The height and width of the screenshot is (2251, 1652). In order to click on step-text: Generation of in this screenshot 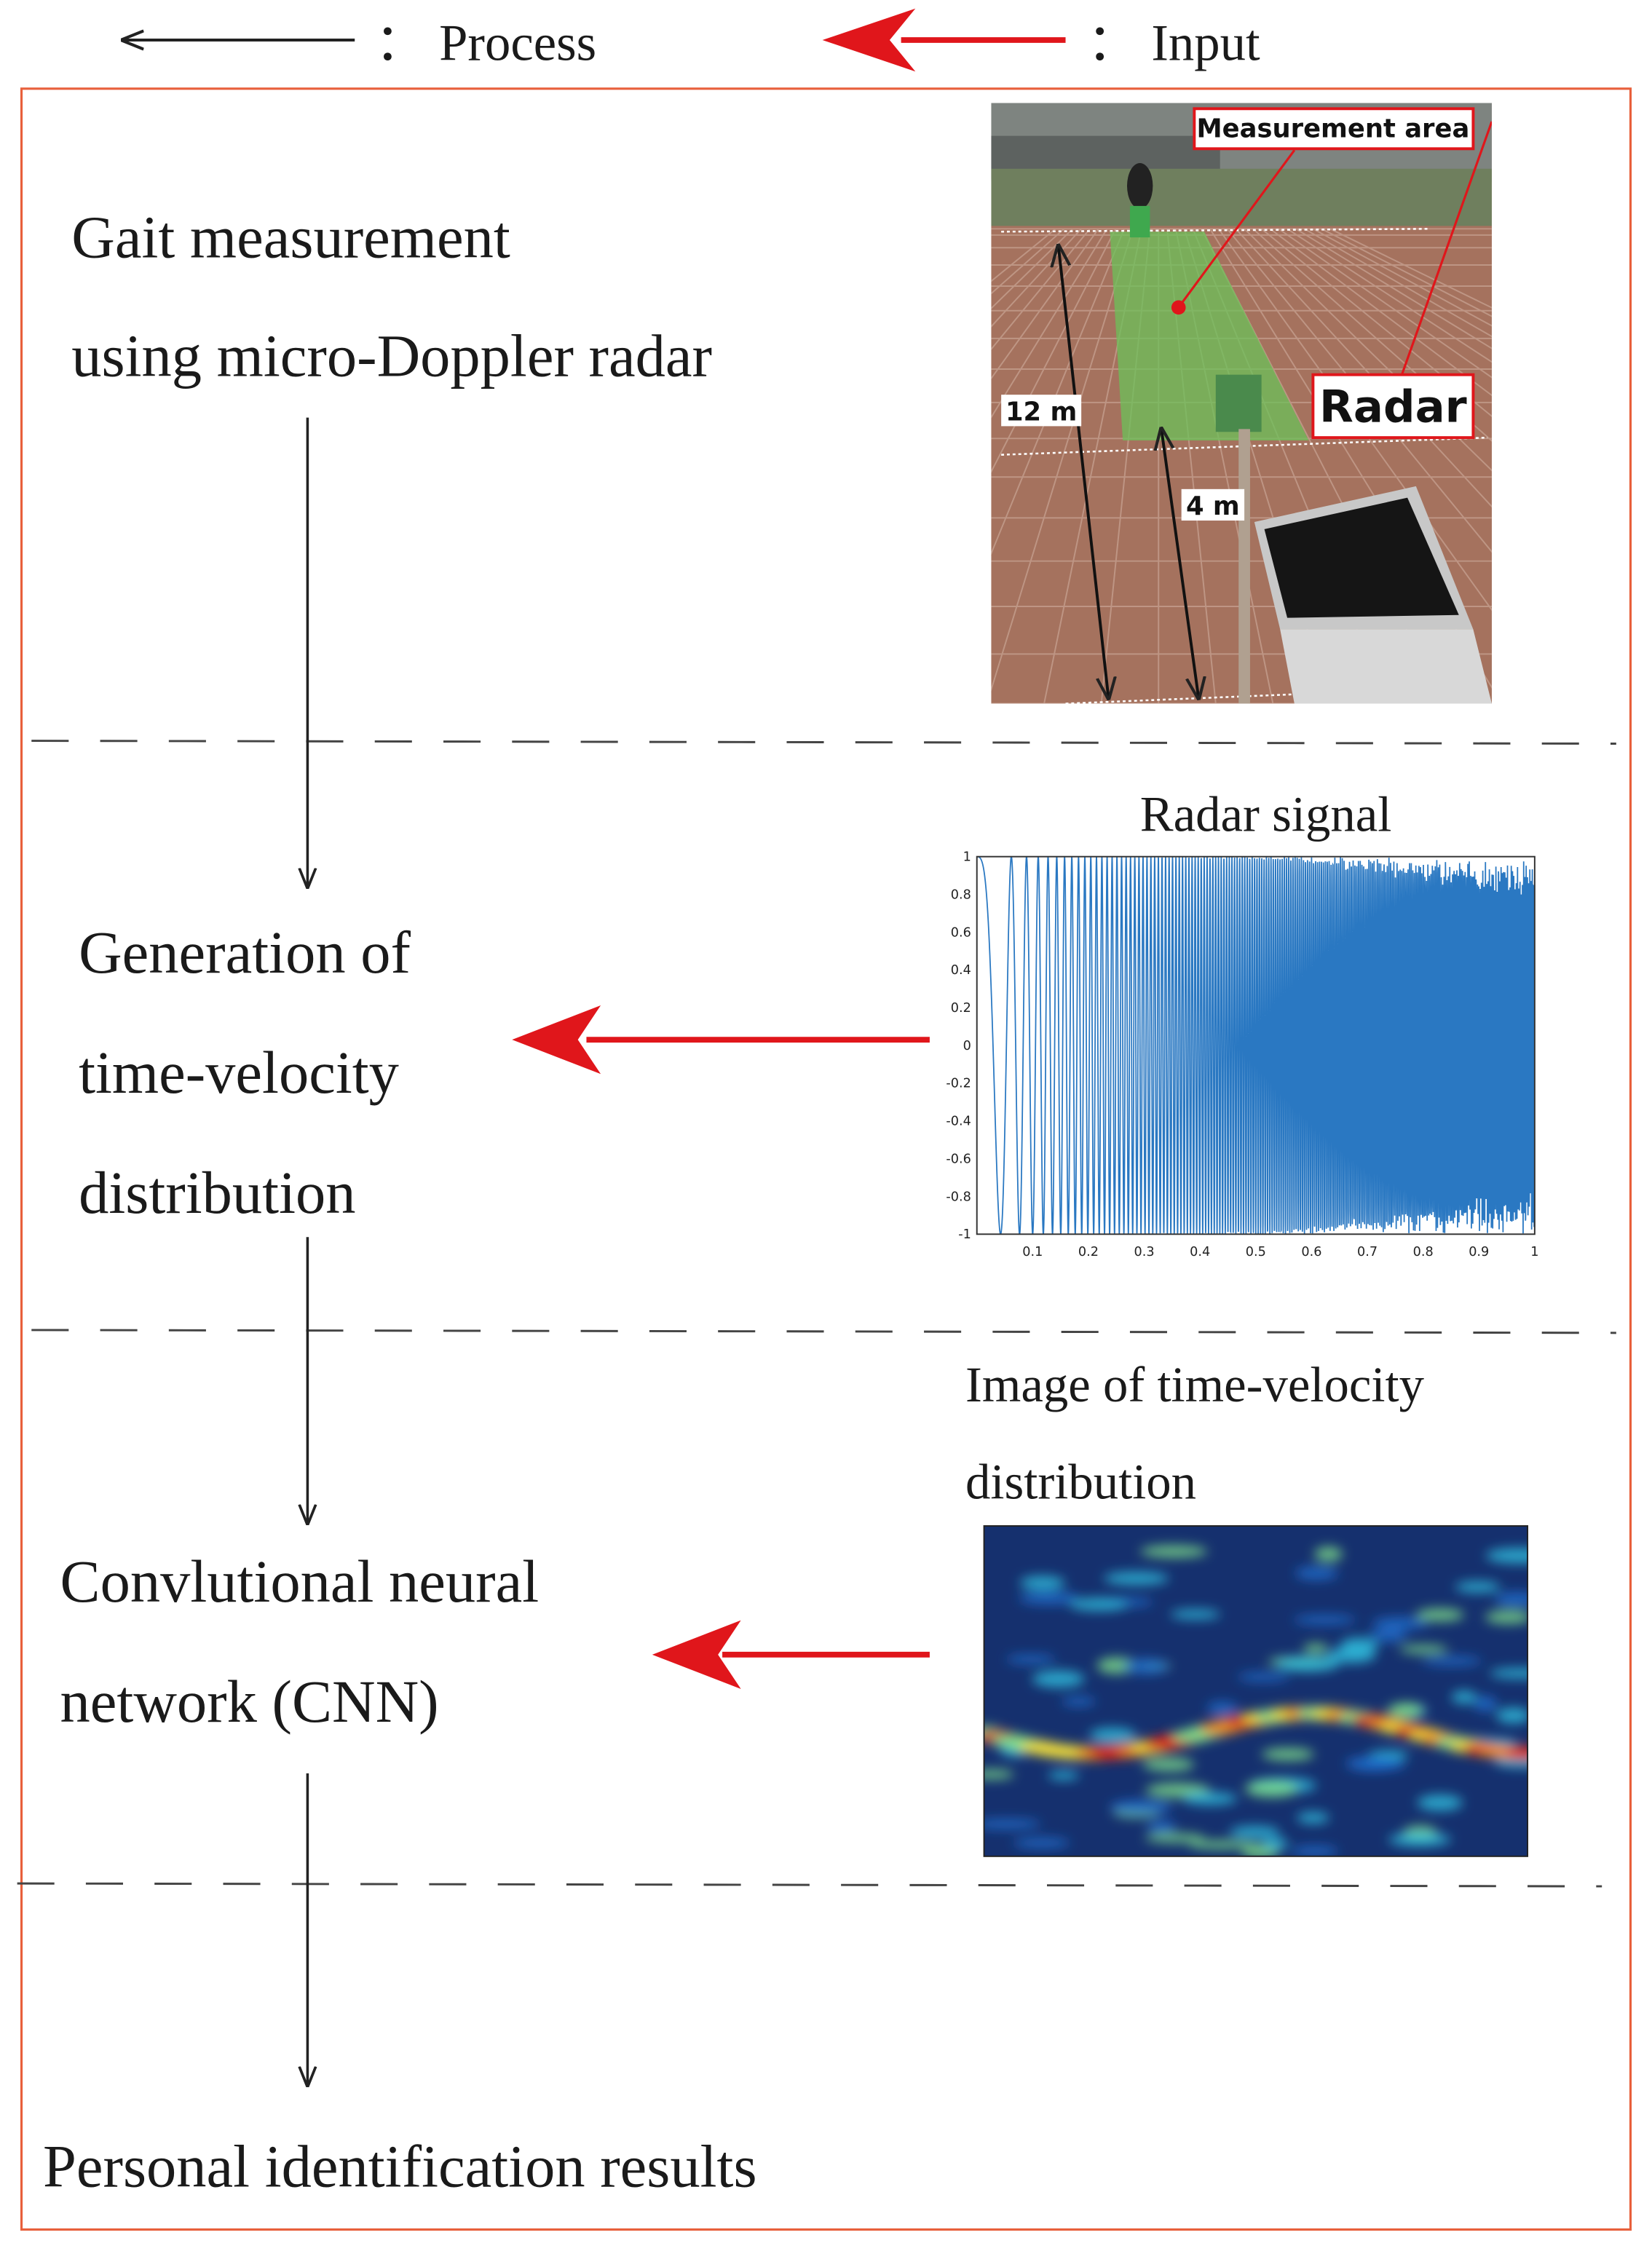, I will do `click(245, 952)`.